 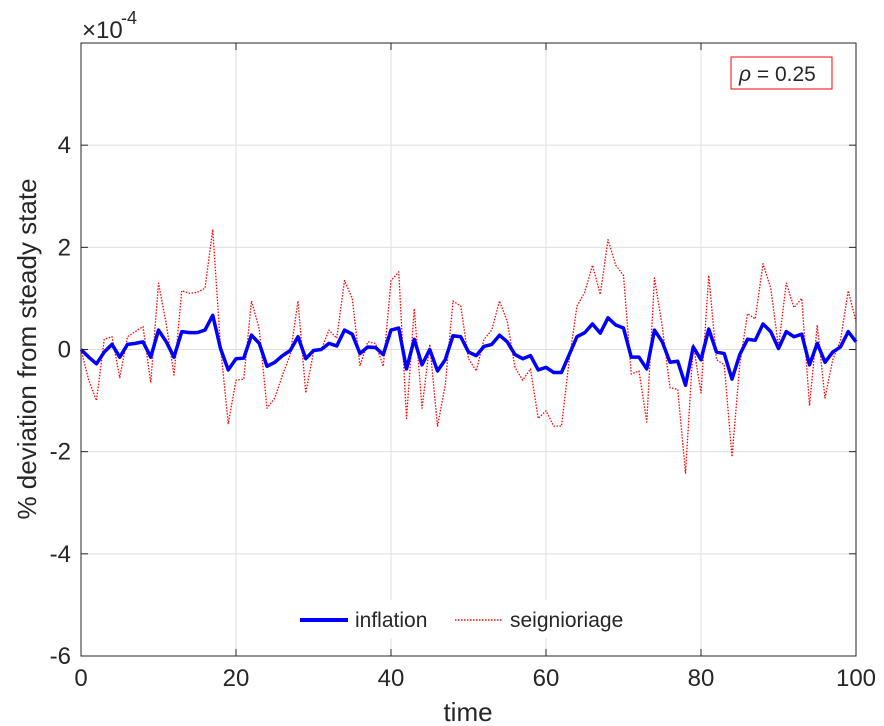 I want to click on legend-inflation-label: inflation, so click(x=391, y=620).